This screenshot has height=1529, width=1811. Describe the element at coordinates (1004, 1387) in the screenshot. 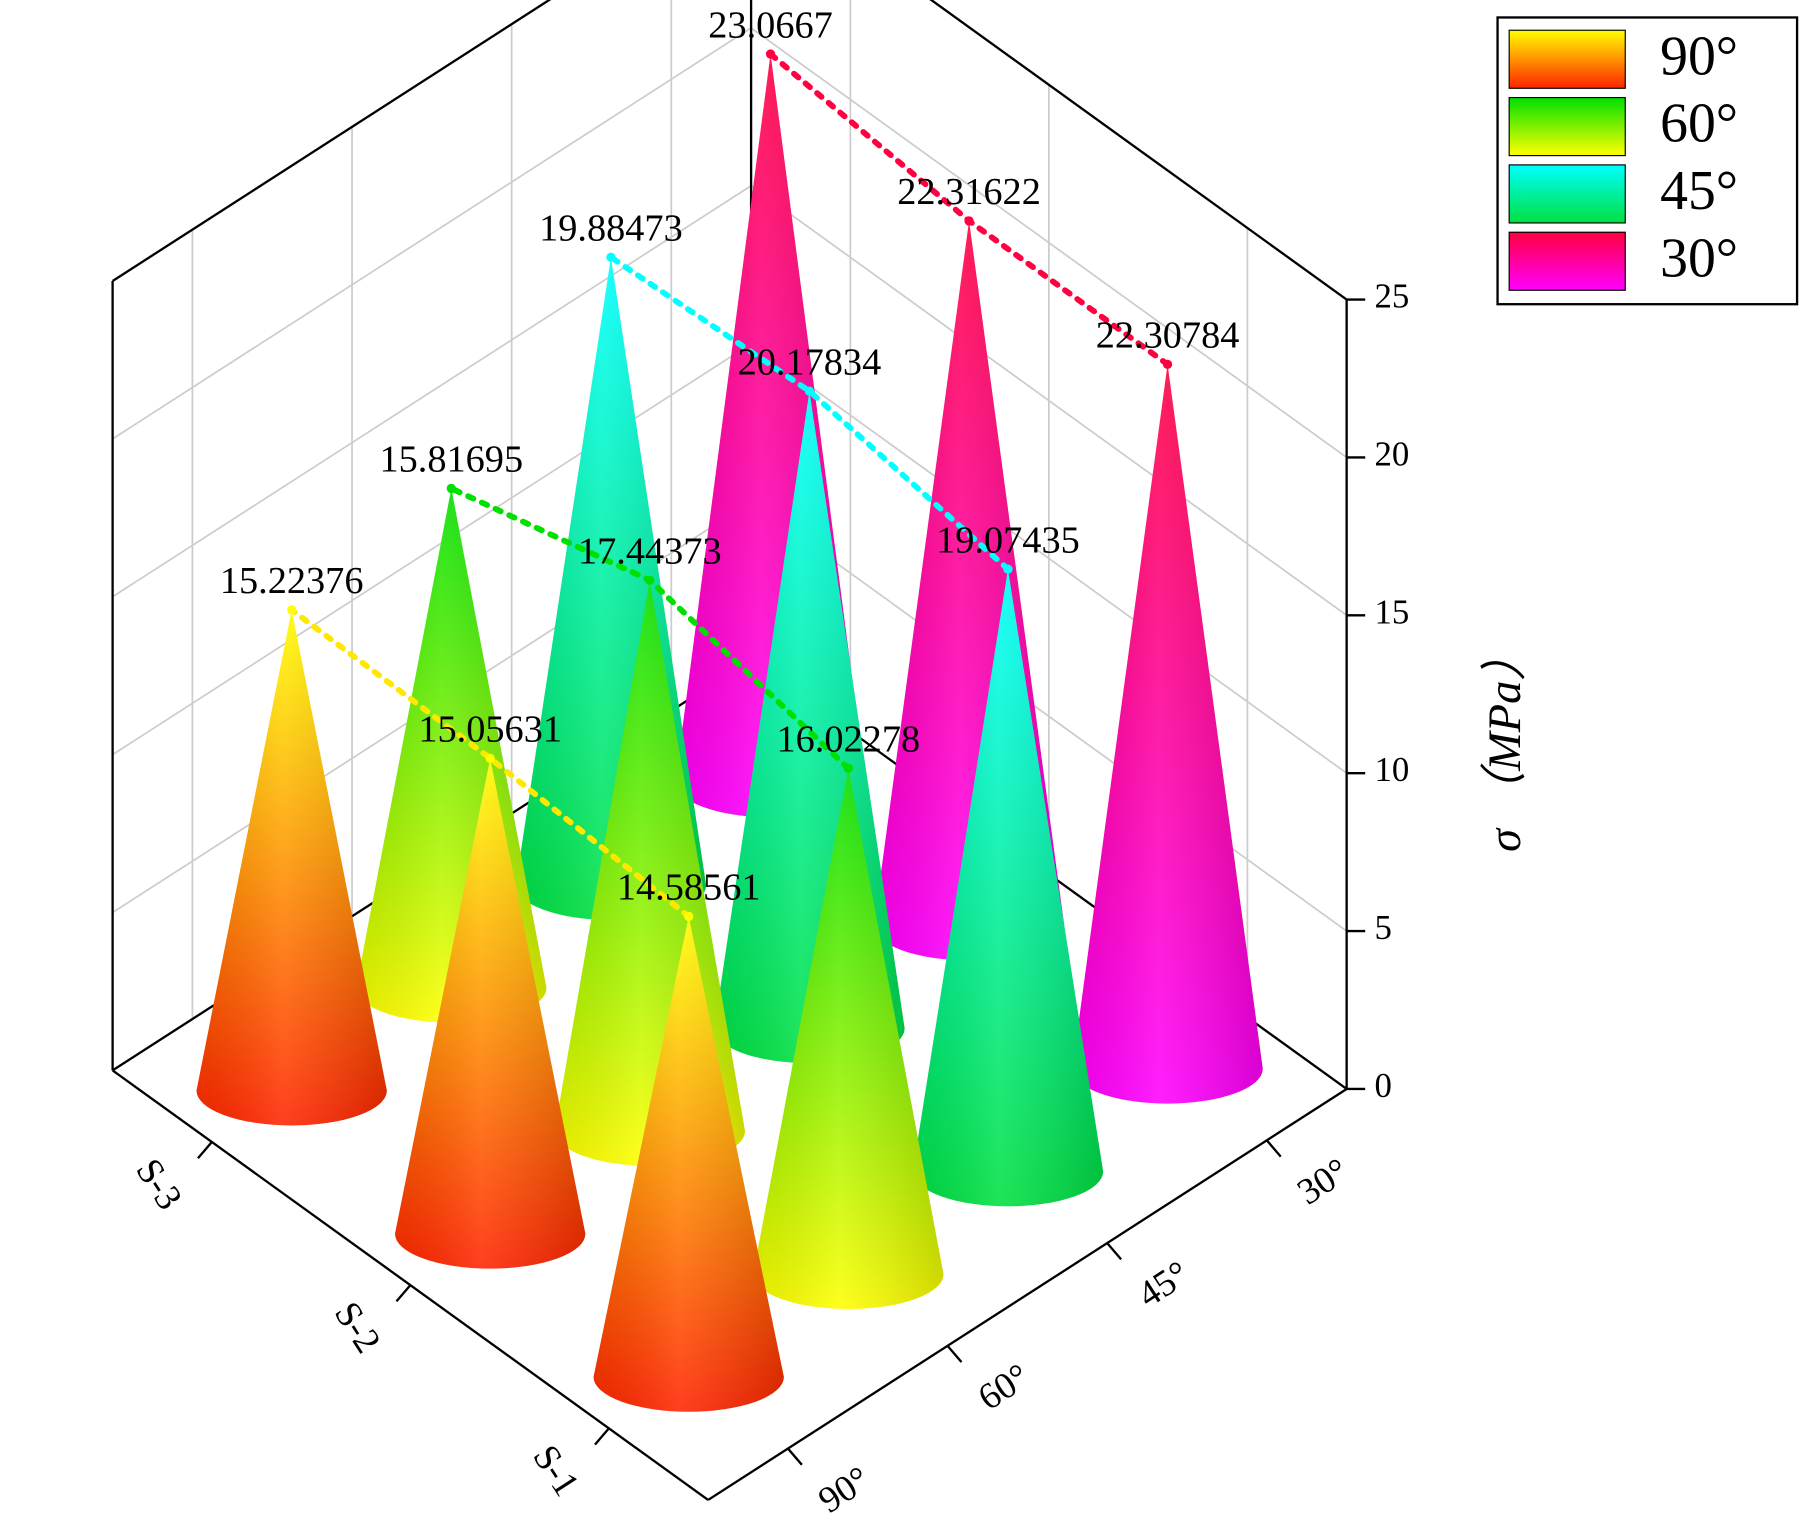

I see `x-tick-label: 60°` at that location.